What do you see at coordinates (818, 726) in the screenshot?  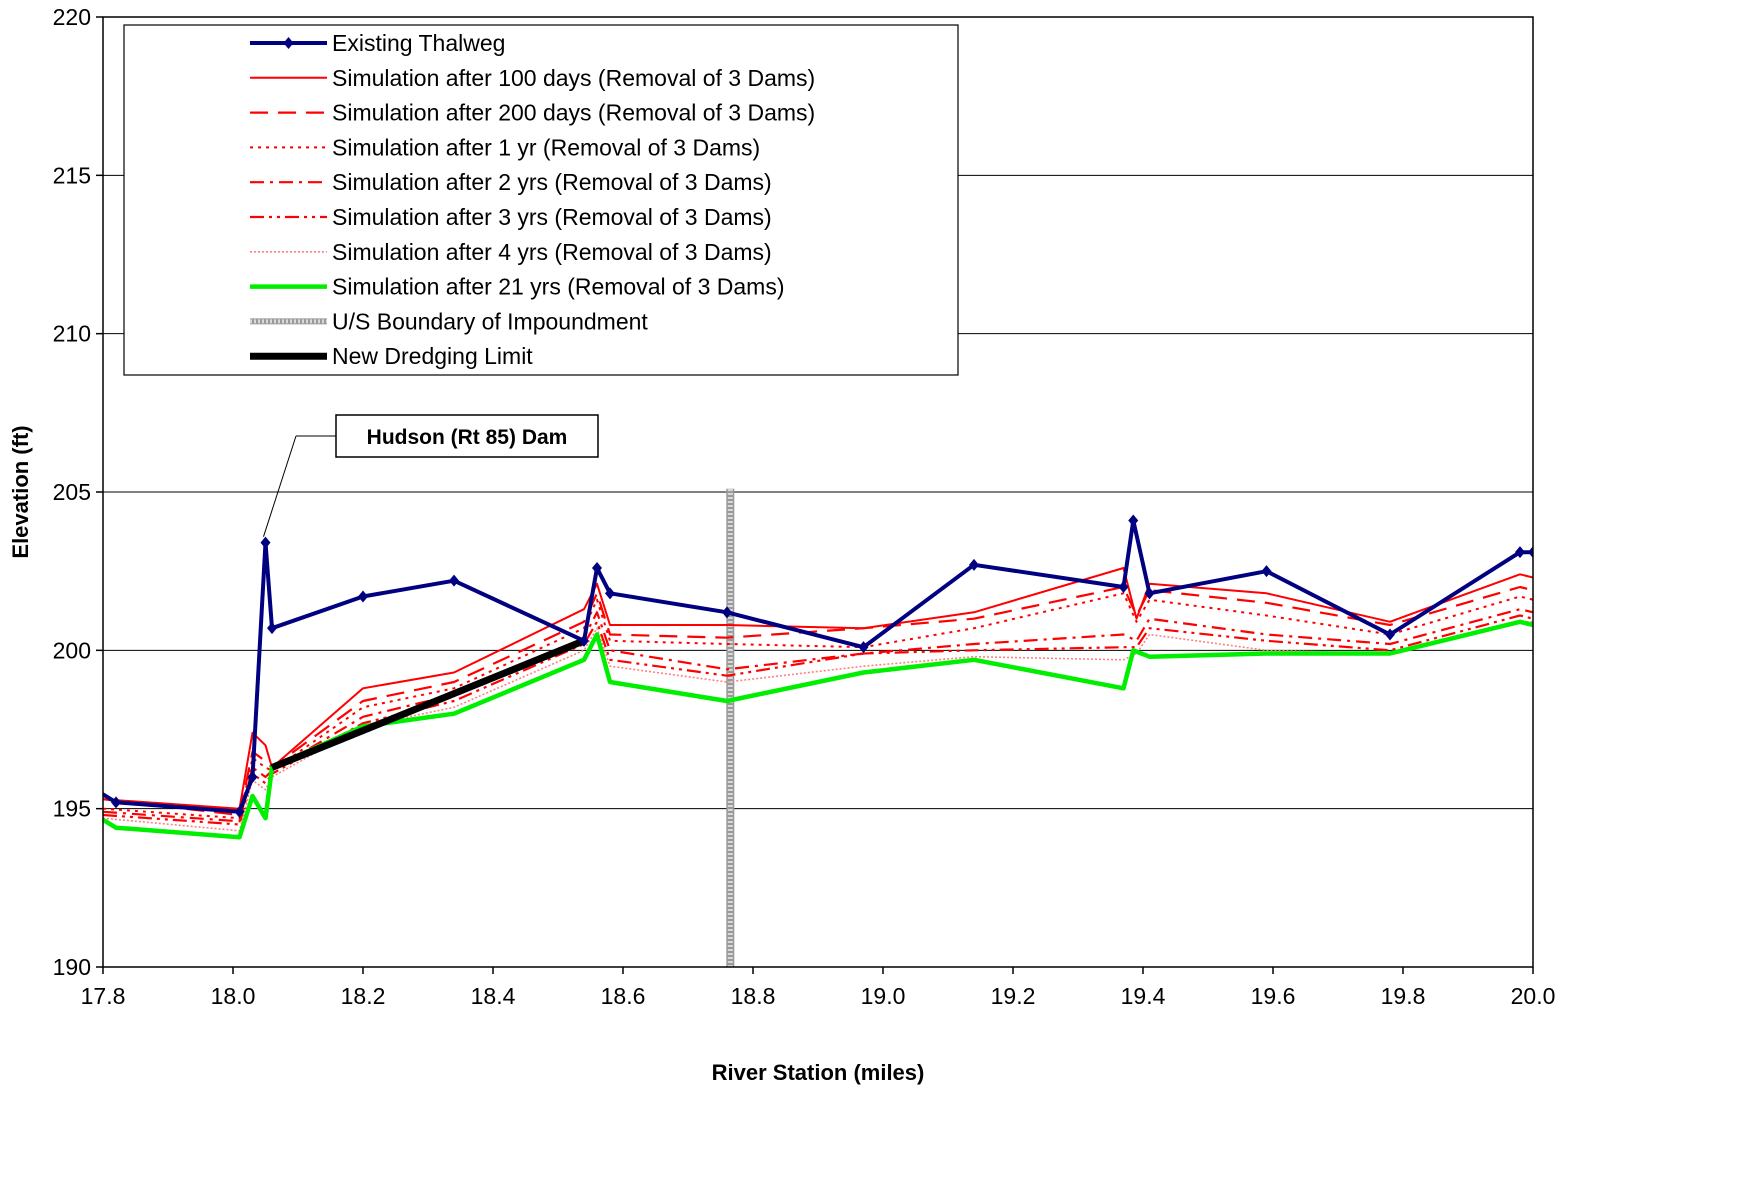 I see `series-line-simulation-after-4-yrs-removal-of-3-dams` at bounding box center [818, 726].